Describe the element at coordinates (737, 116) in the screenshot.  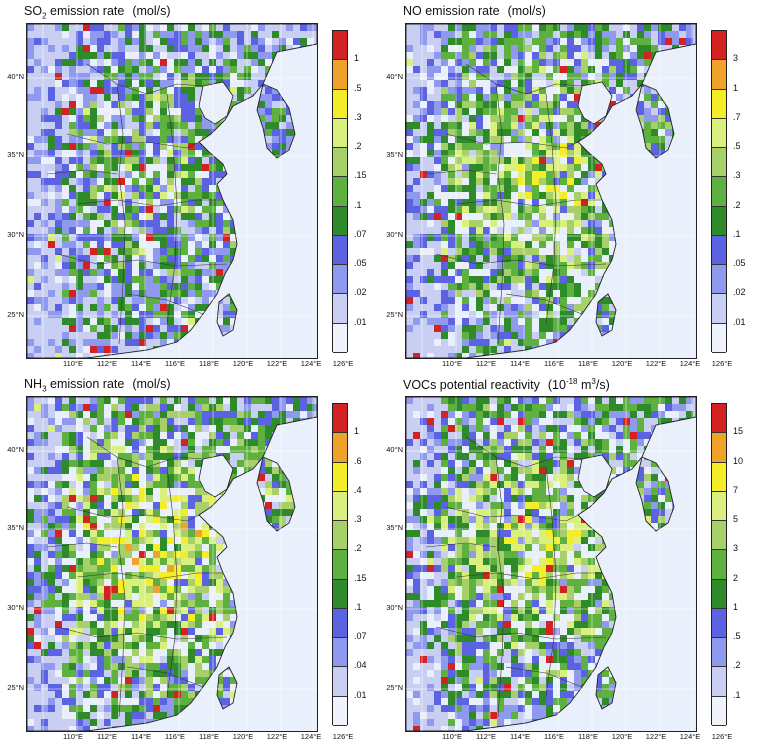
I see `colorbar-label: .7` at that location.